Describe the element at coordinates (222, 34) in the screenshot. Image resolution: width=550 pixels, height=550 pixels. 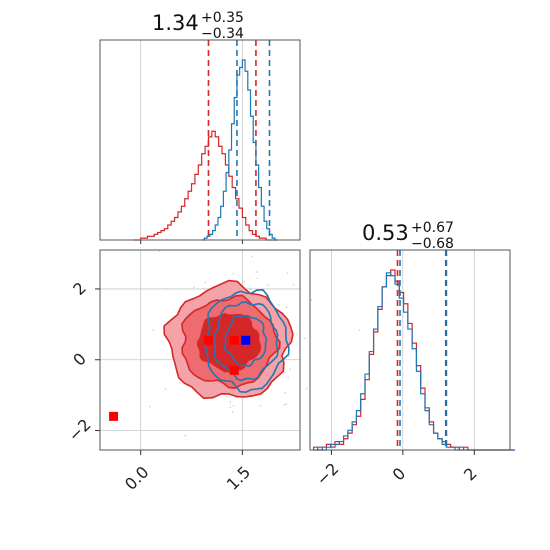
I see `param1-title-minus: −0.34` at that location.